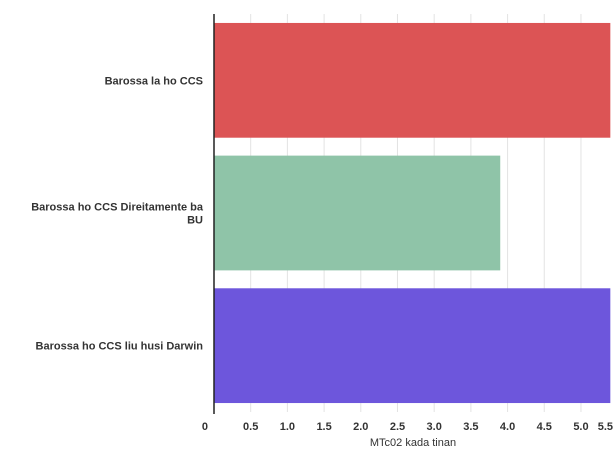  I want to click on x-tick-label: 5.0, so click(580, 427).